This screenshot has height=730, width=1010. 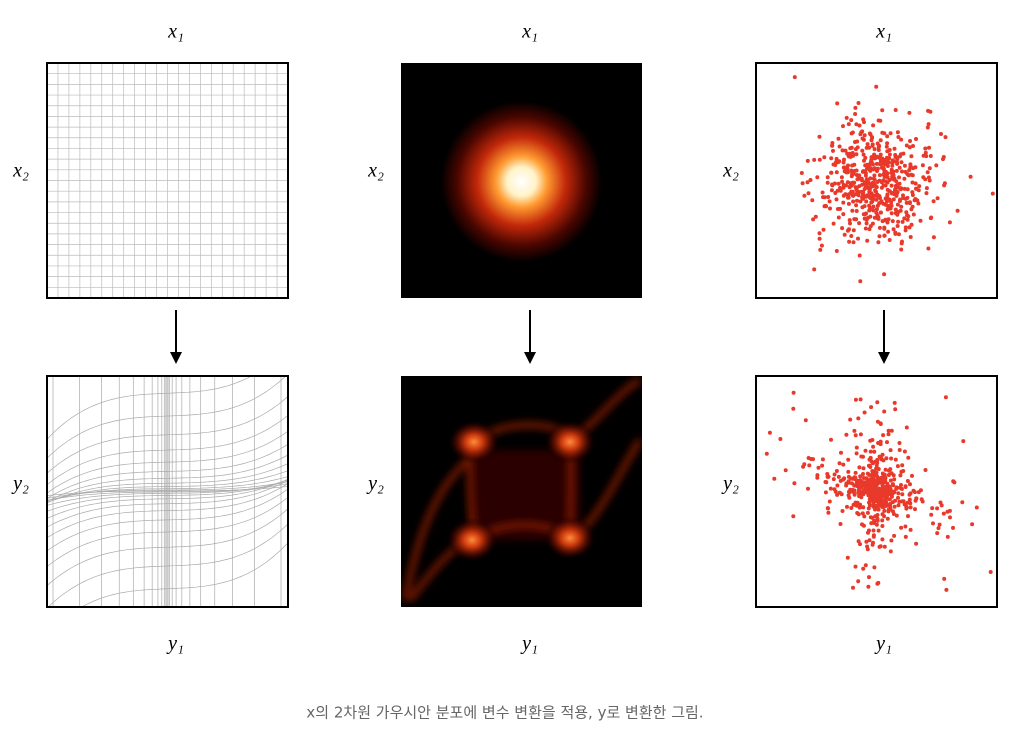 I want to click on side-label: x₂, so click(x=20, y=171).